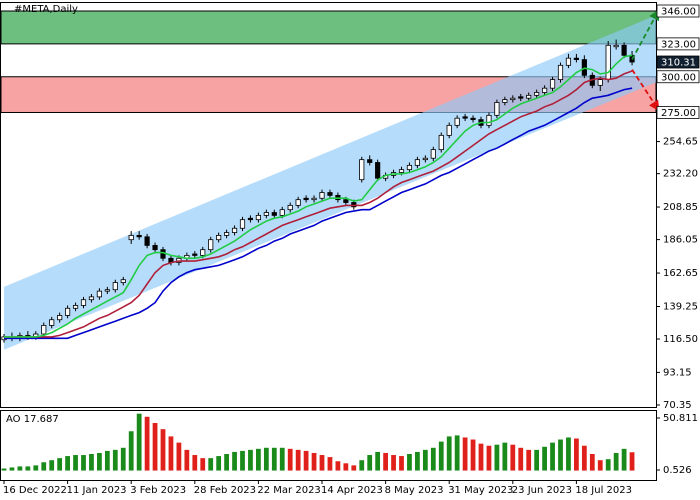 The height and width of the screenshot is (500, 700). I want to click on forecast-arrow, so click(645, 35).